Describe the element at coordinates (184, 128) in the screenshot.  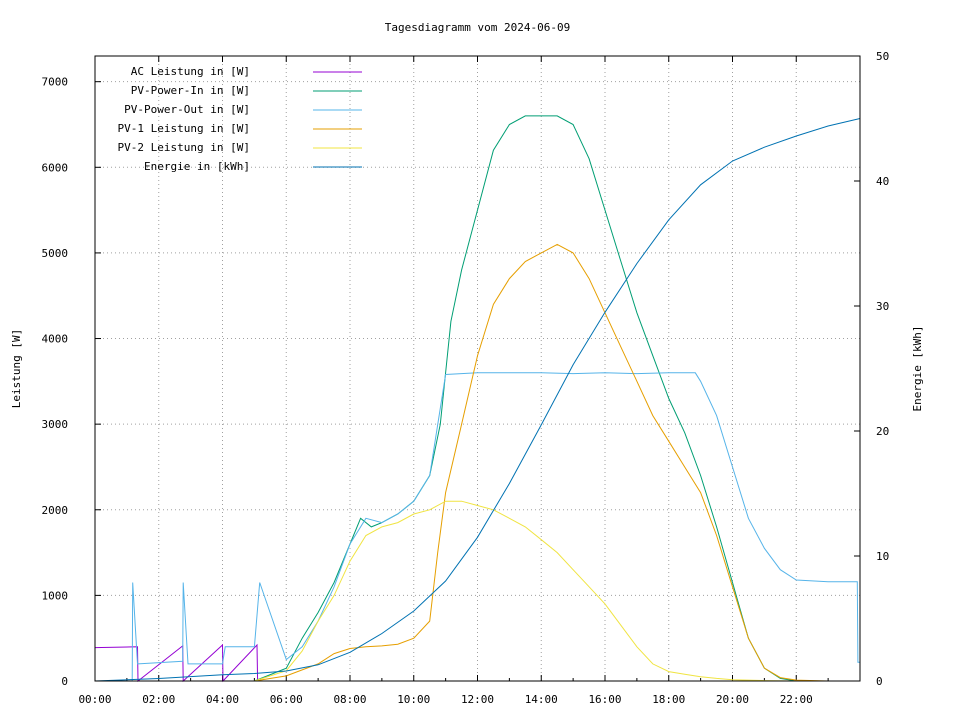
I see `legend-label-3: PV-1 Leistung in [W]` at that location.